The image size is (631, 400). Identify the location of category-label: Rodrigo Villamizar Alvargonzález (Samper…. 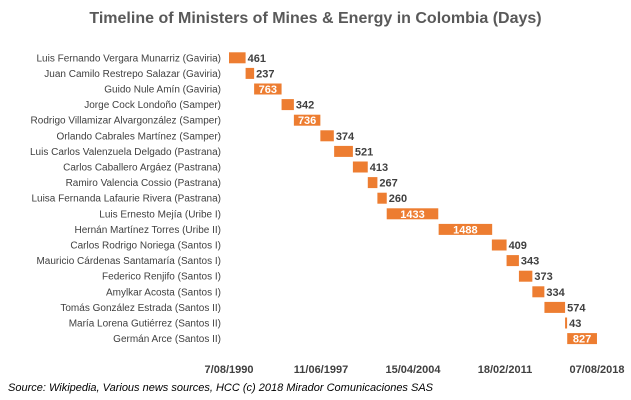
(126, 121).